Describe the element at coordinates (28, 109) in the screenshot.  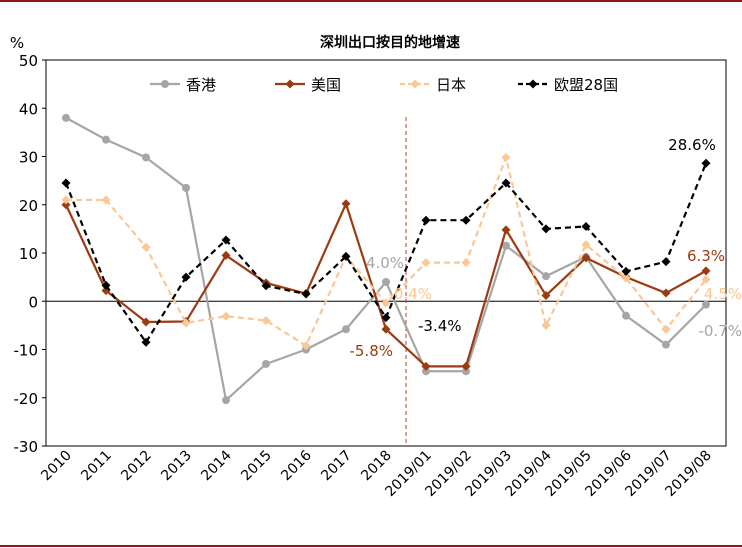
I see `y-tick-label: 40` at that location.